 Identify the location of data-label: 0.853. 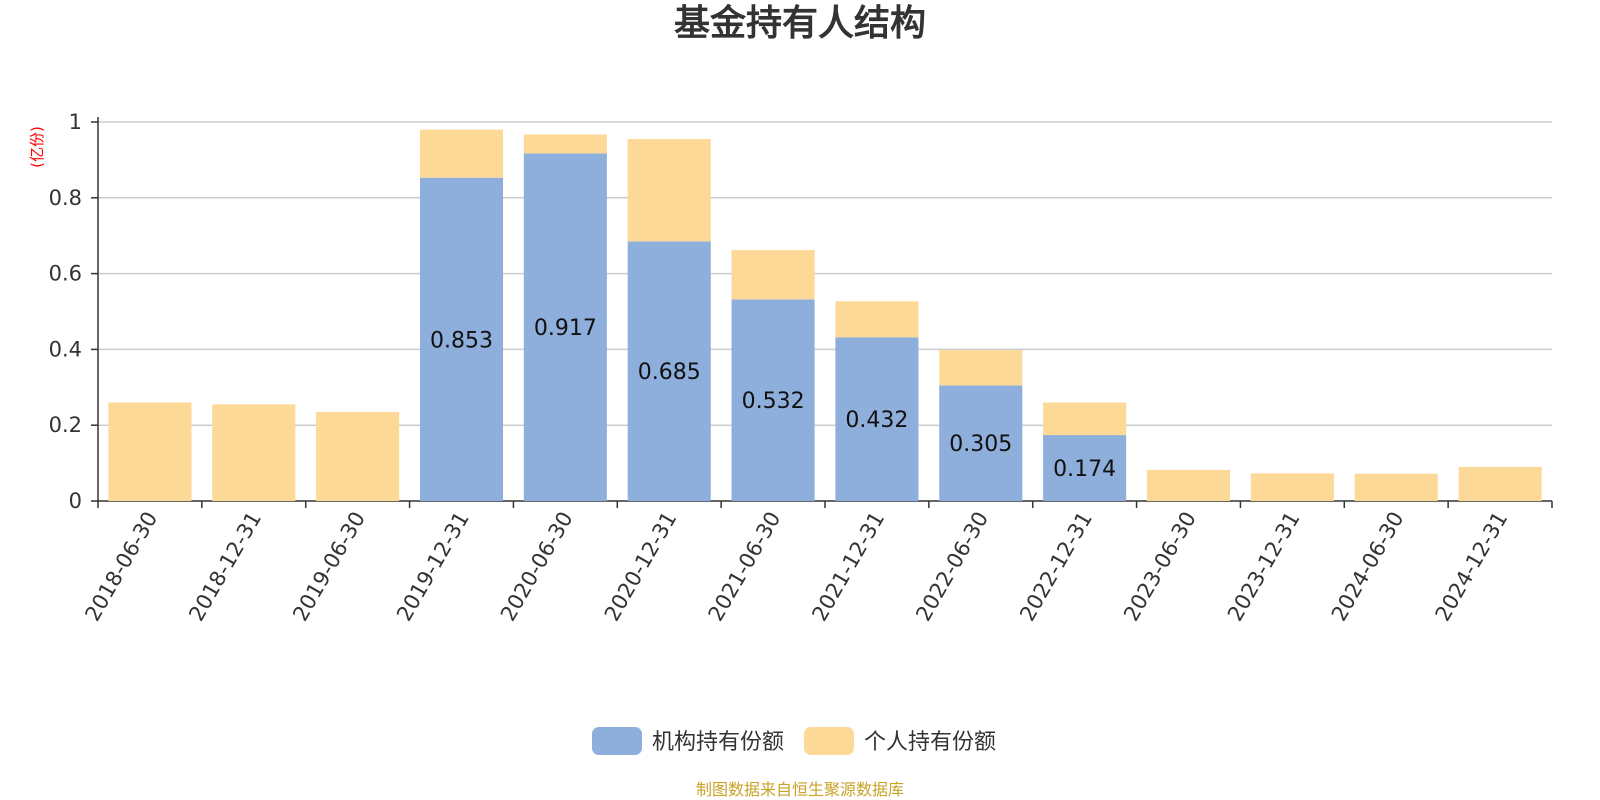
(461, 340).